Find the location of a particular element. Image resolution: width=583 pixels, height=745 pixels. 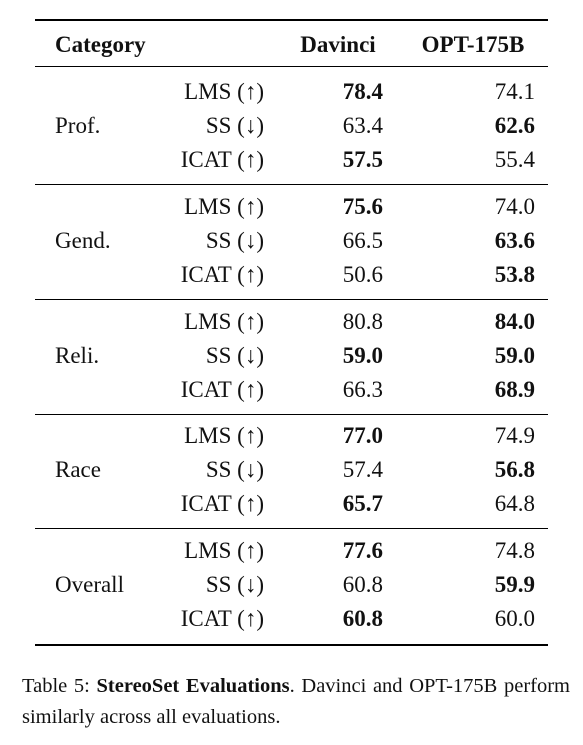

davinci-value: 66.5 is located at coordinates (362, 240).